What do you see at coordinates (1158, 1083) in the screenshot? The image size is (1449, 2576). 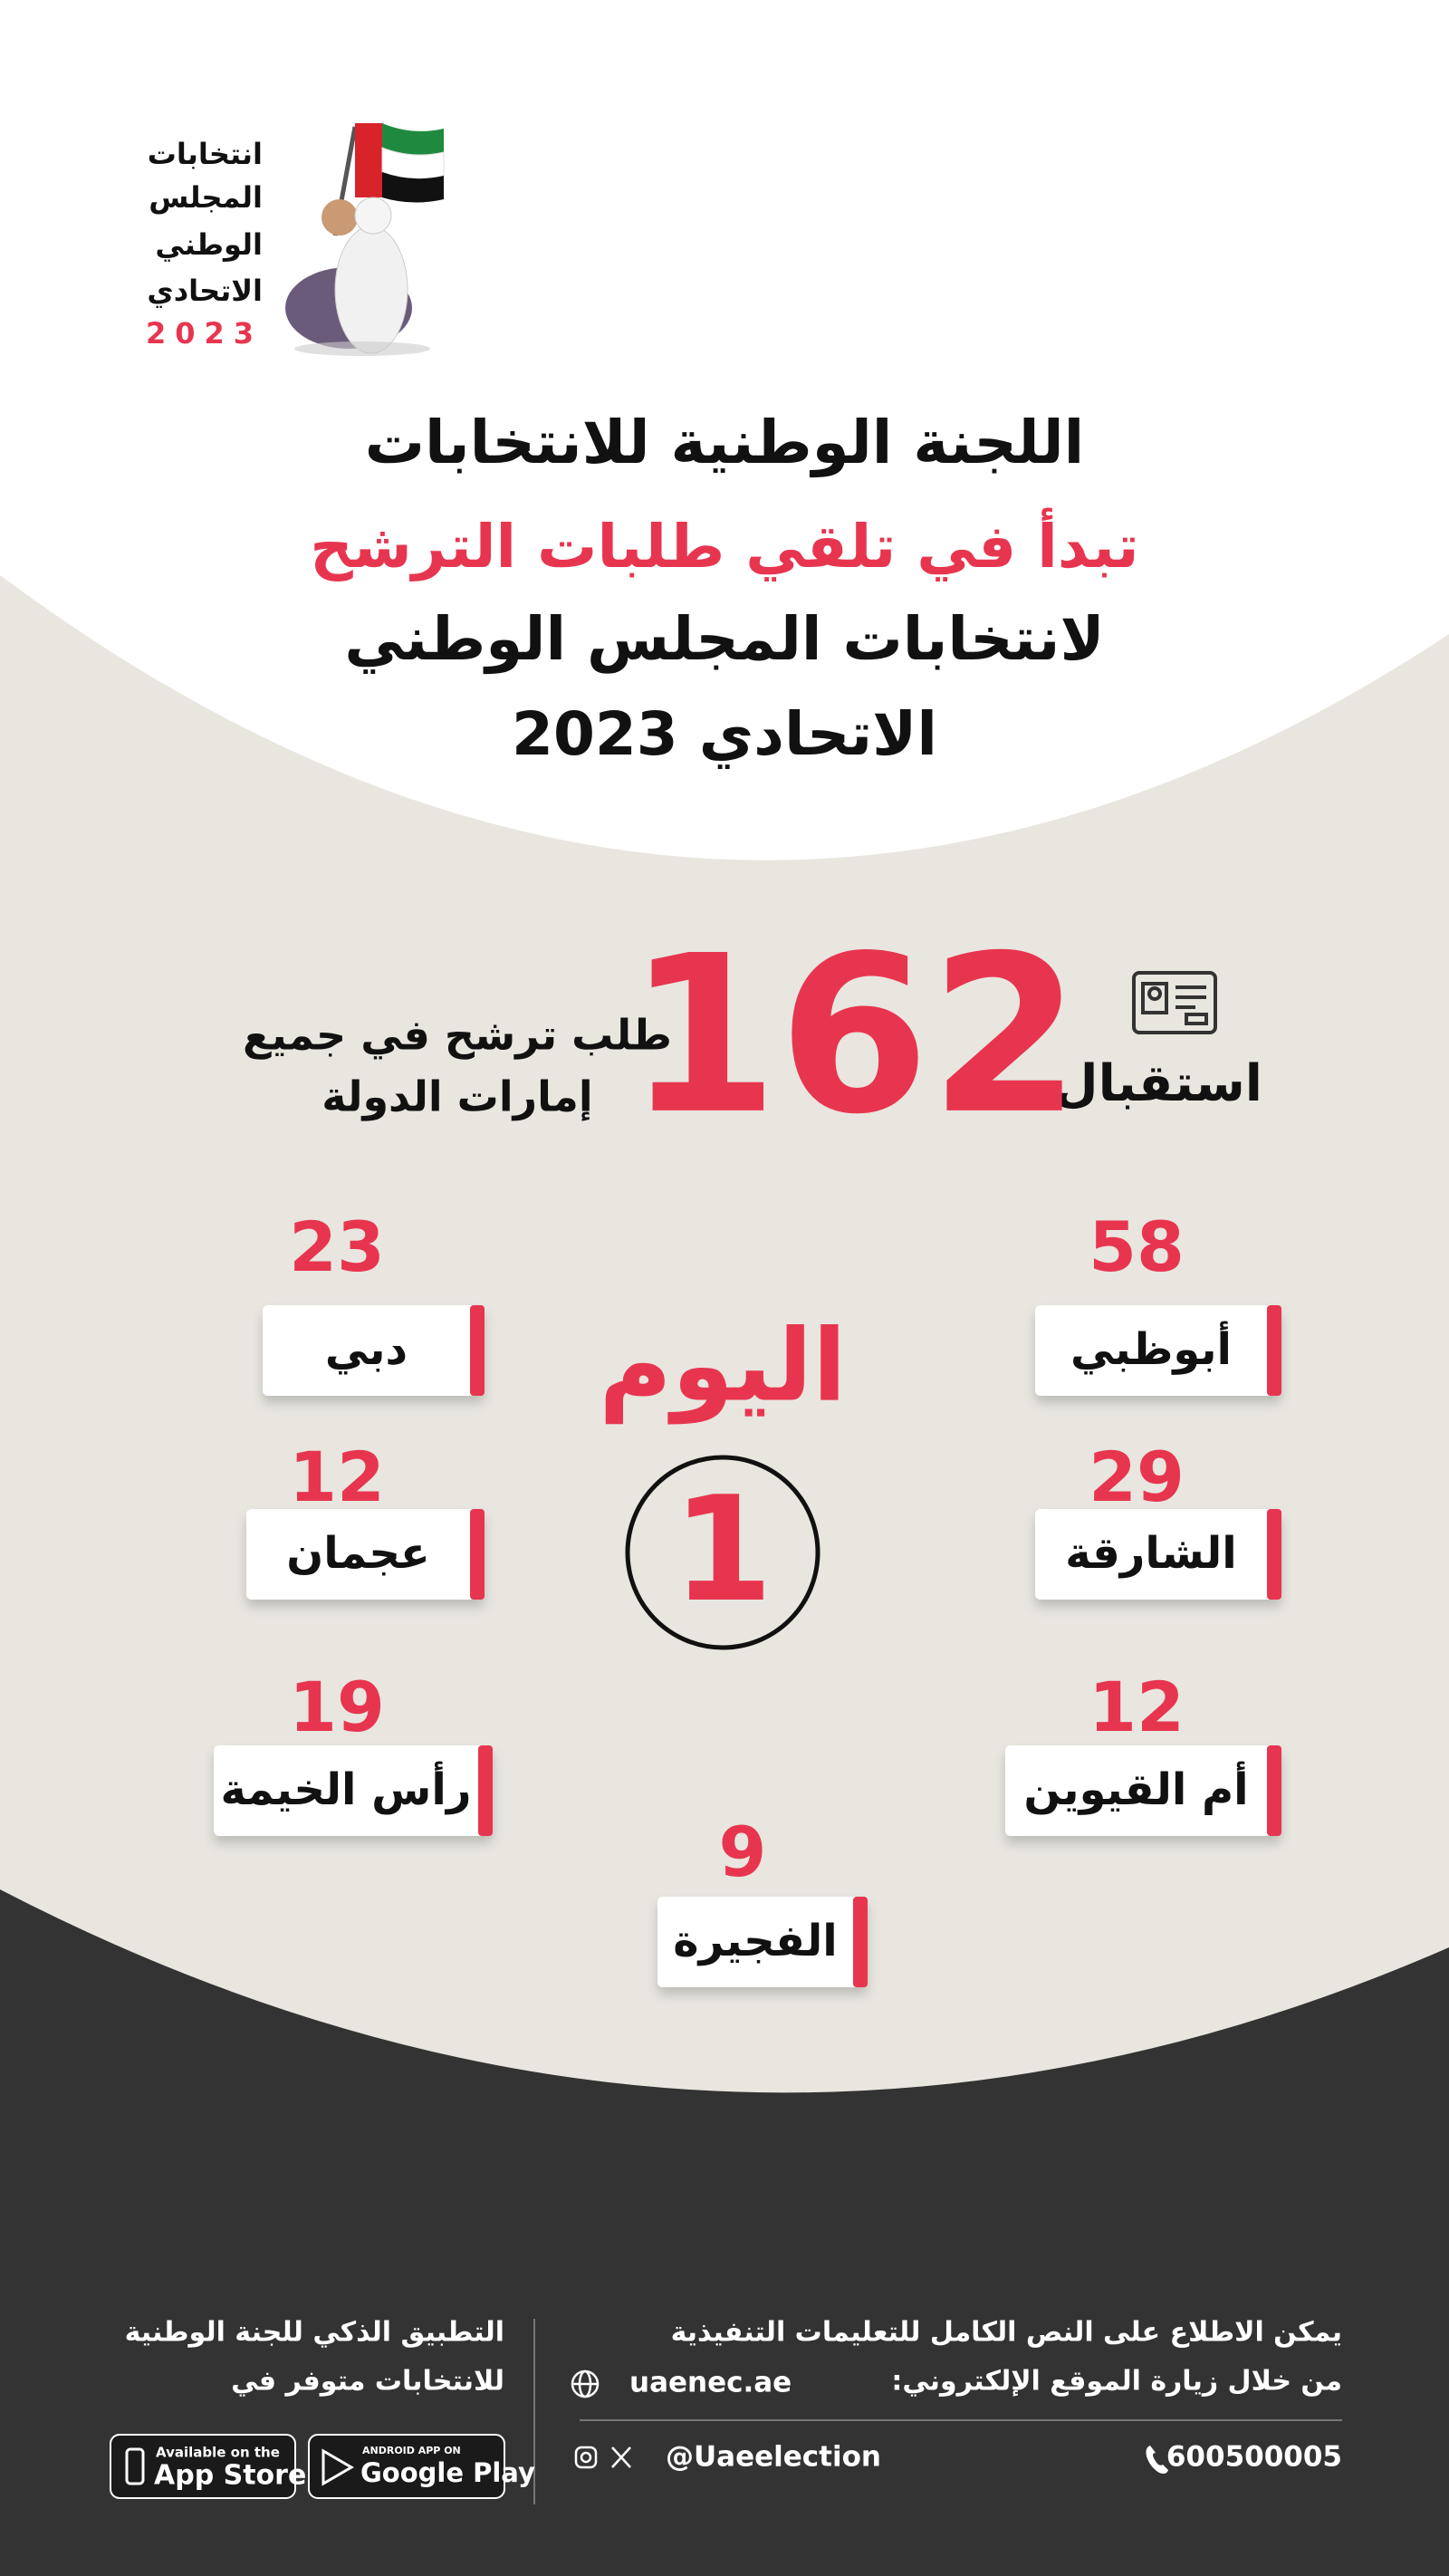 I see `summary-label: استقبال` at bounding box center [1158, 1083].